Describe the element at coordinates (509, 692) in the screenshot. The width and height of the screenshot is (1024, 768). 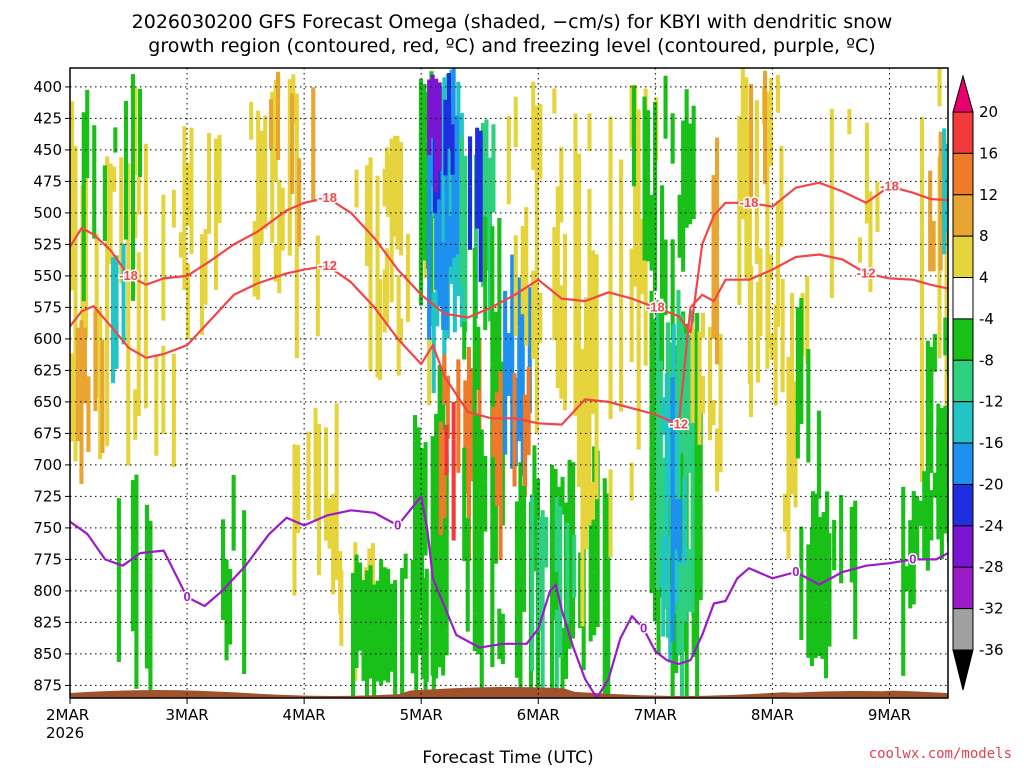
I see `terrain-fill` at that location.